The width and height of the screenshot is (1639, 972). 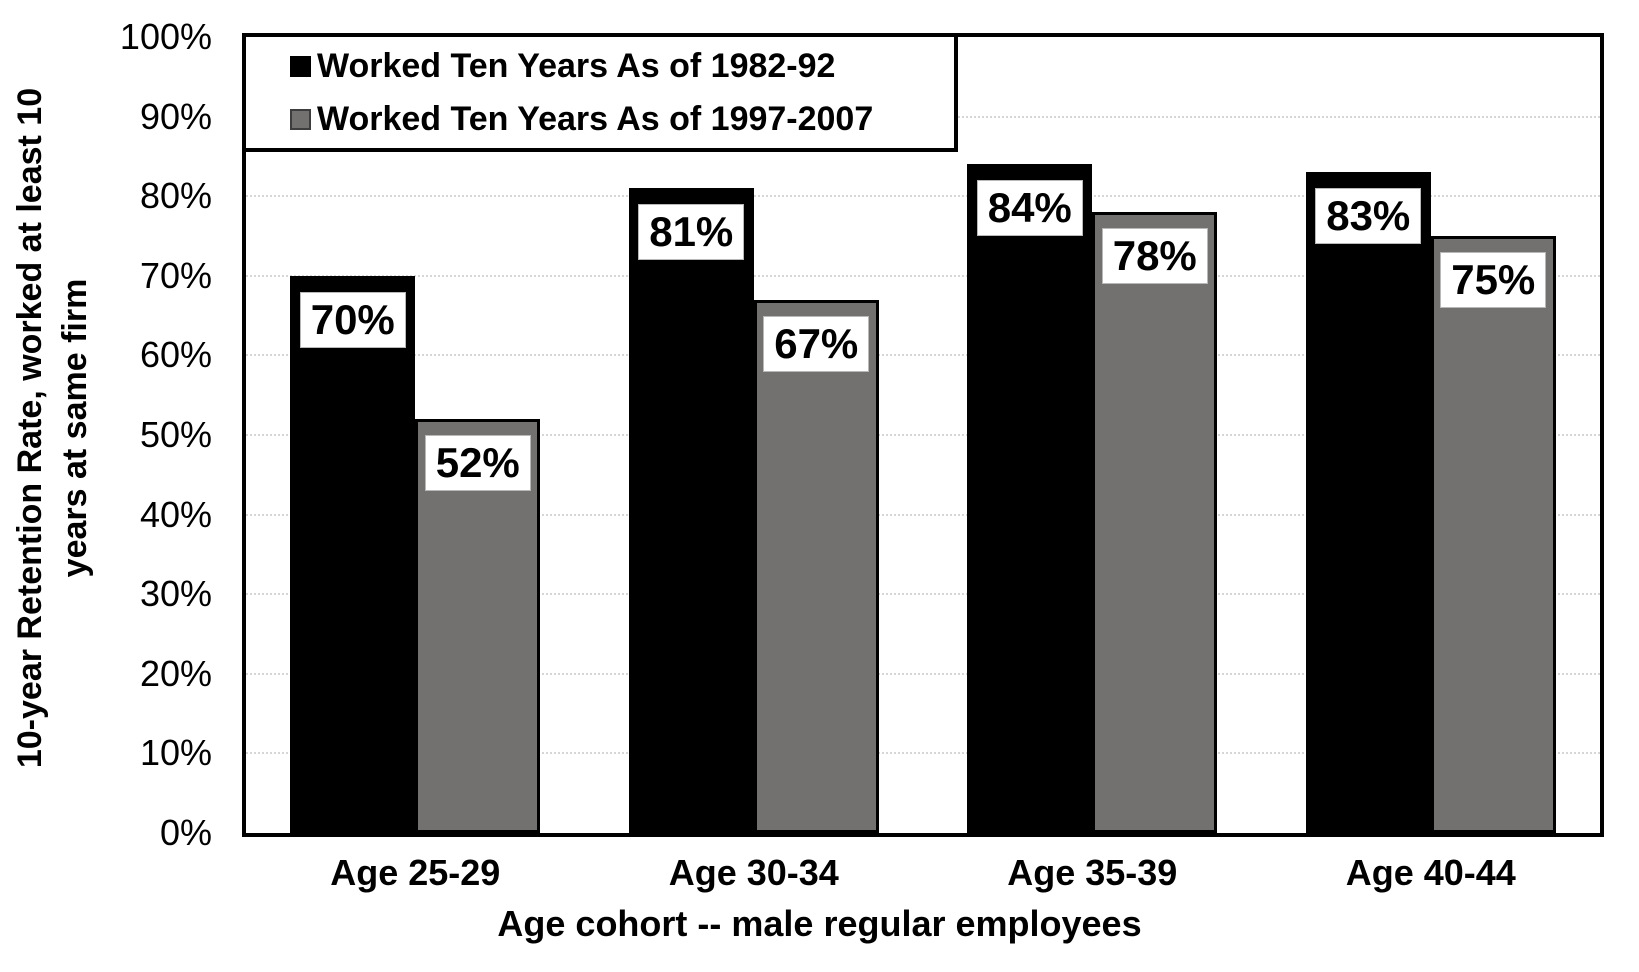 What do you see at coordinates (753, 872) in the screenshot?
I see `x-category-label-age-30-34: Age 30-34` at bounding box center [753, 872].